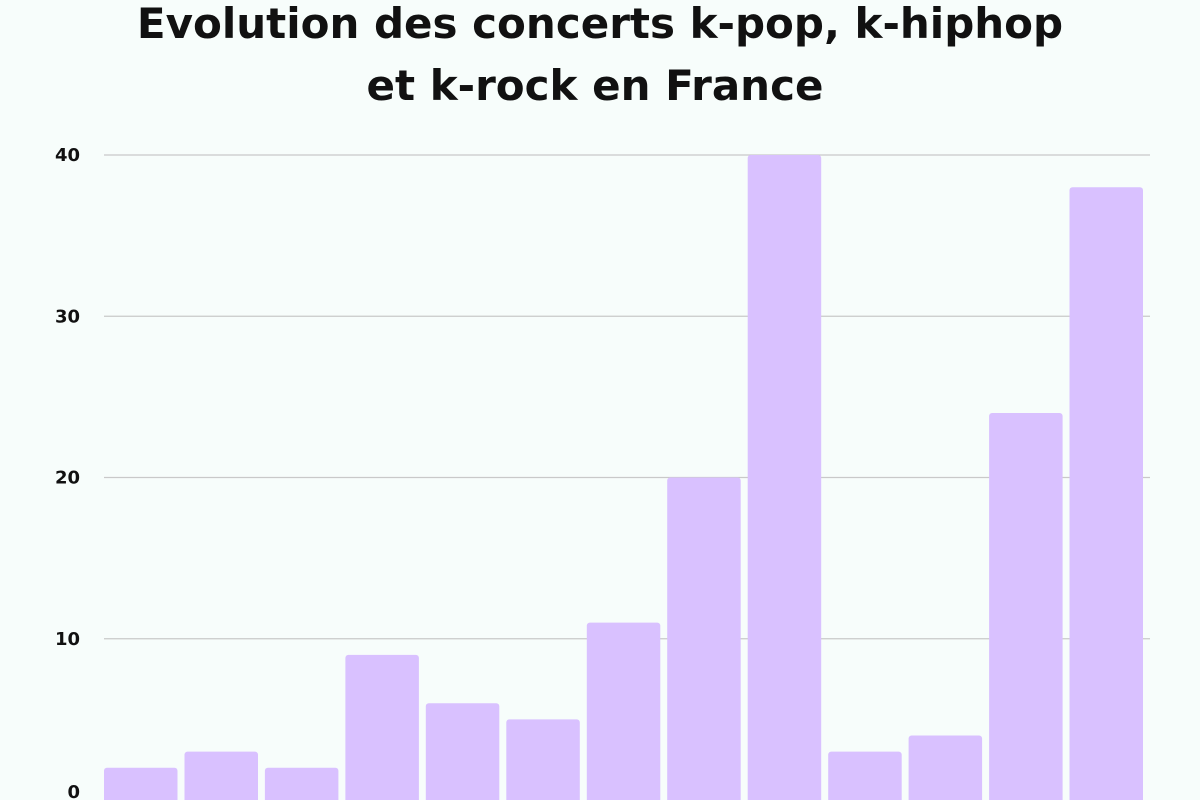  I want to click on y-tick-label-20: 20, so click(67, 478).